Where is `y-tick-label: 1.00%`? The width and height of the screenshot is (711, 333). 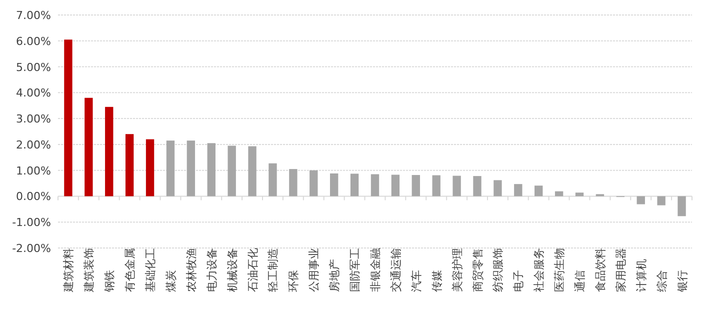 y-tick-label: 1.00% is located at coordinates (33, 171).